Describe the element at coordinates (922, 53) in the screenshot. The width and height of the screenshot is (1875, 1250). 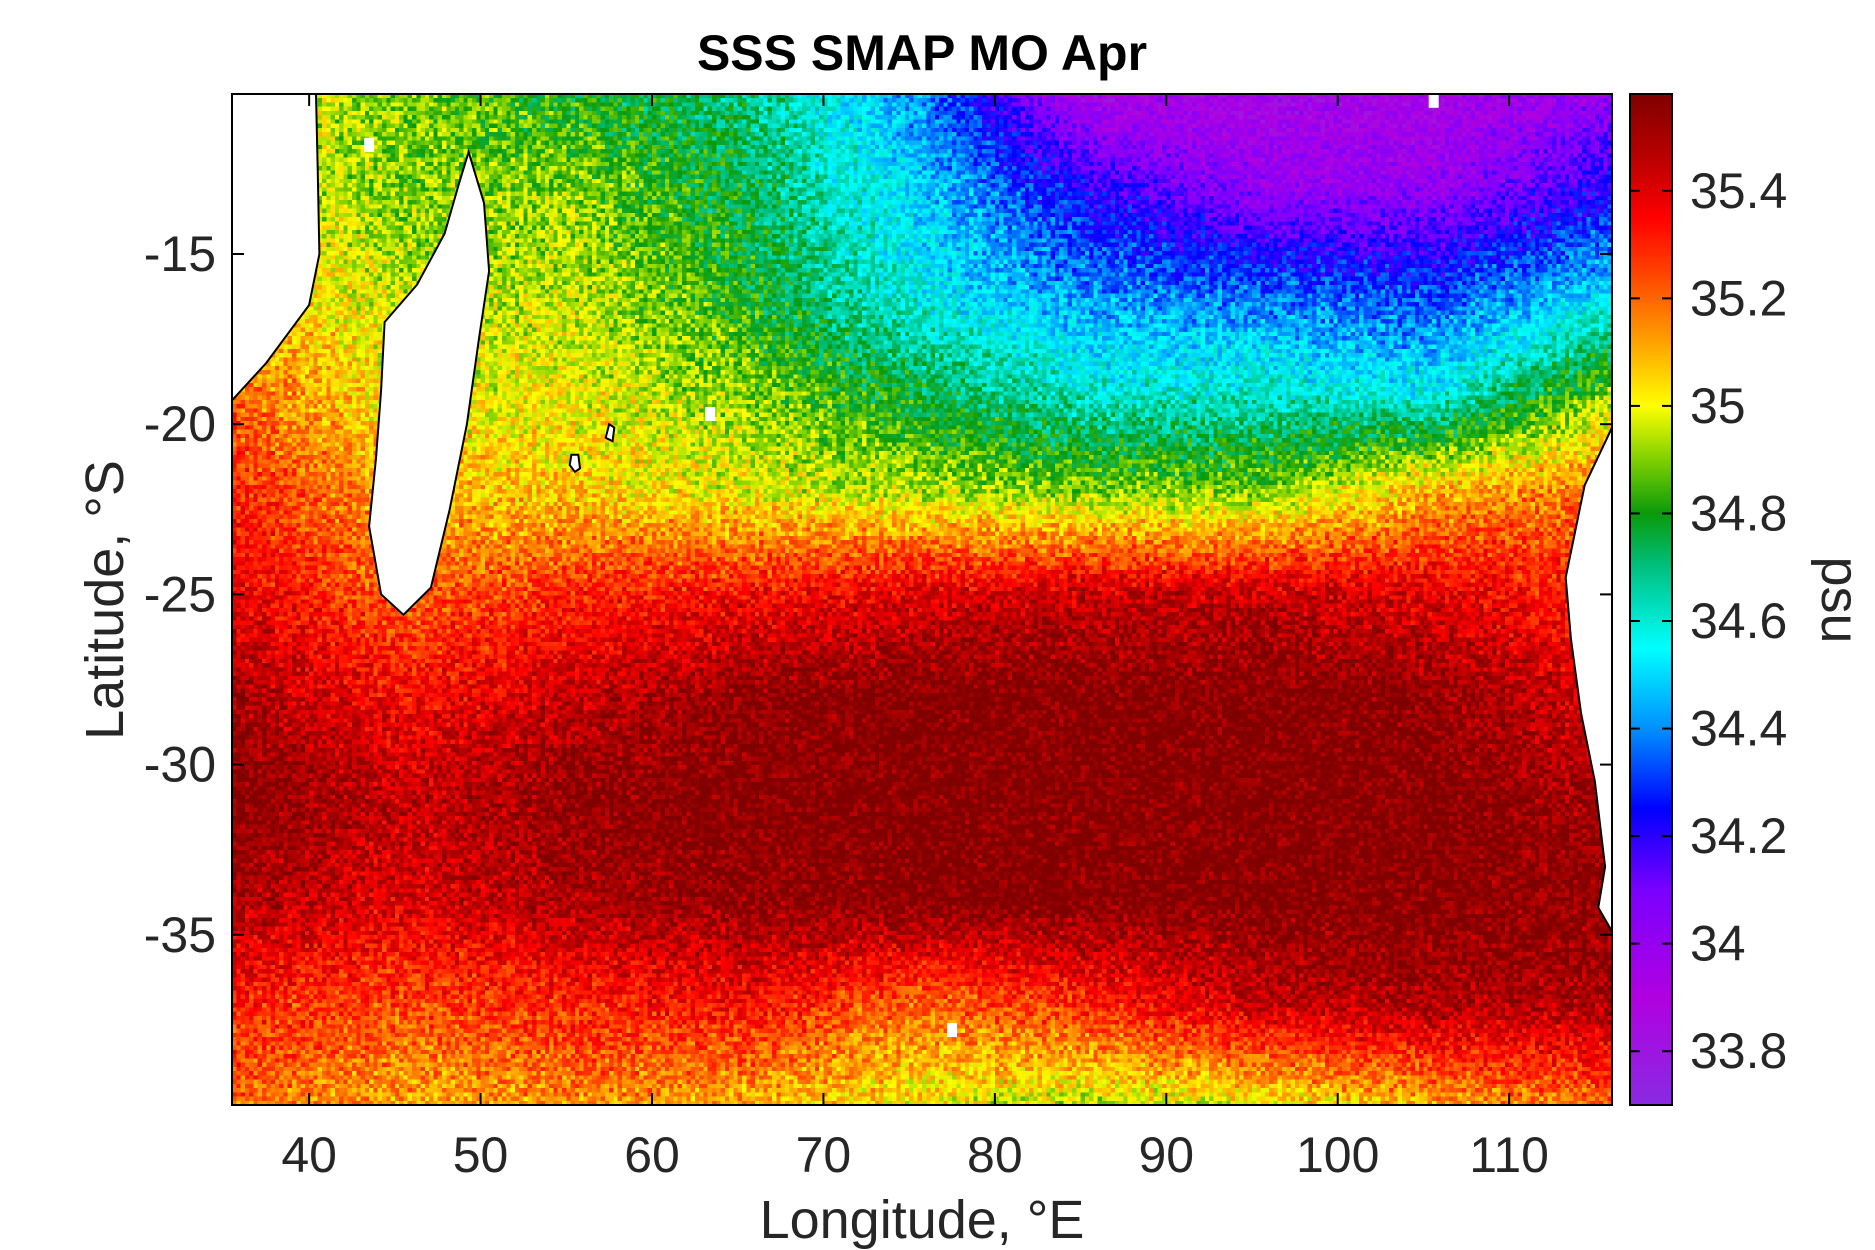
I see `chart-title: SSS SMAP MO Apr` at that location.